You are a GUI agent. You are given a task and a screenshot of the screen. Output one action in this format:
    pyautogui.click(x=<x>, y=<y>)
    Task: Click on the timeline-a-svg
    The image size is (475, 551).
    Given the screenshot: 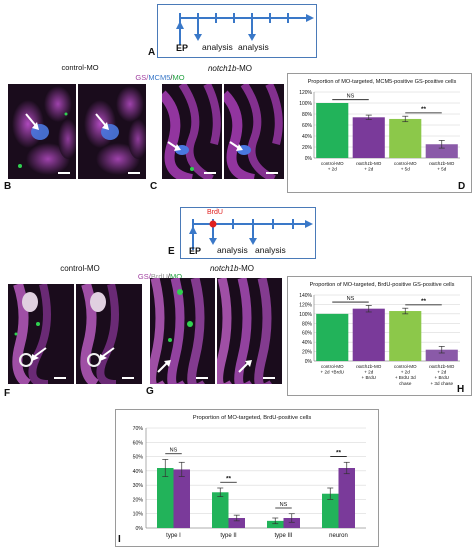 What is the action you would take?
    pyautogui.click(x=245, y=29)
    